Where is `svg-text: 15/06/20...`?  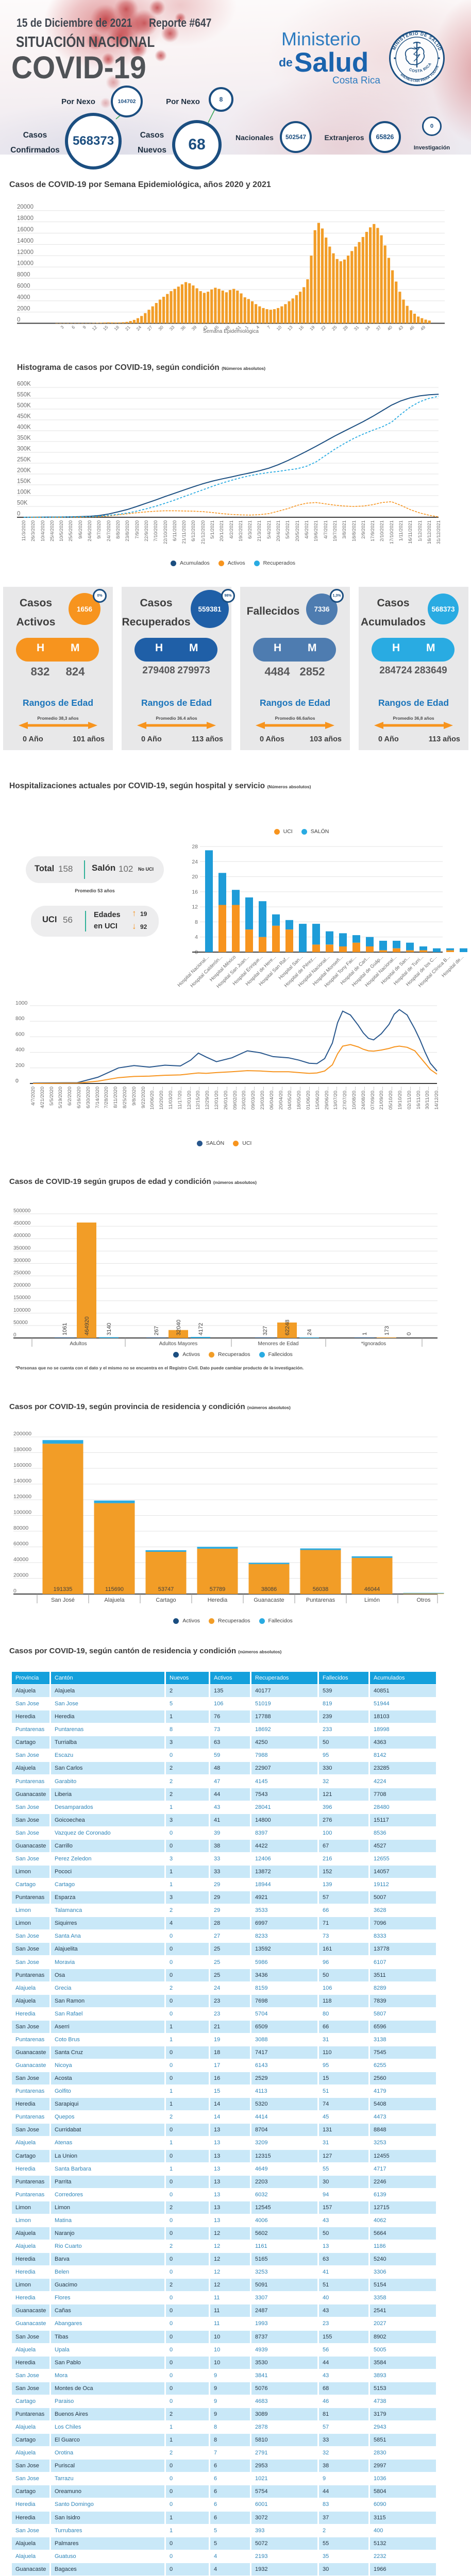
svg-text: 15/06/20... is located at coordinates (318, 1098).